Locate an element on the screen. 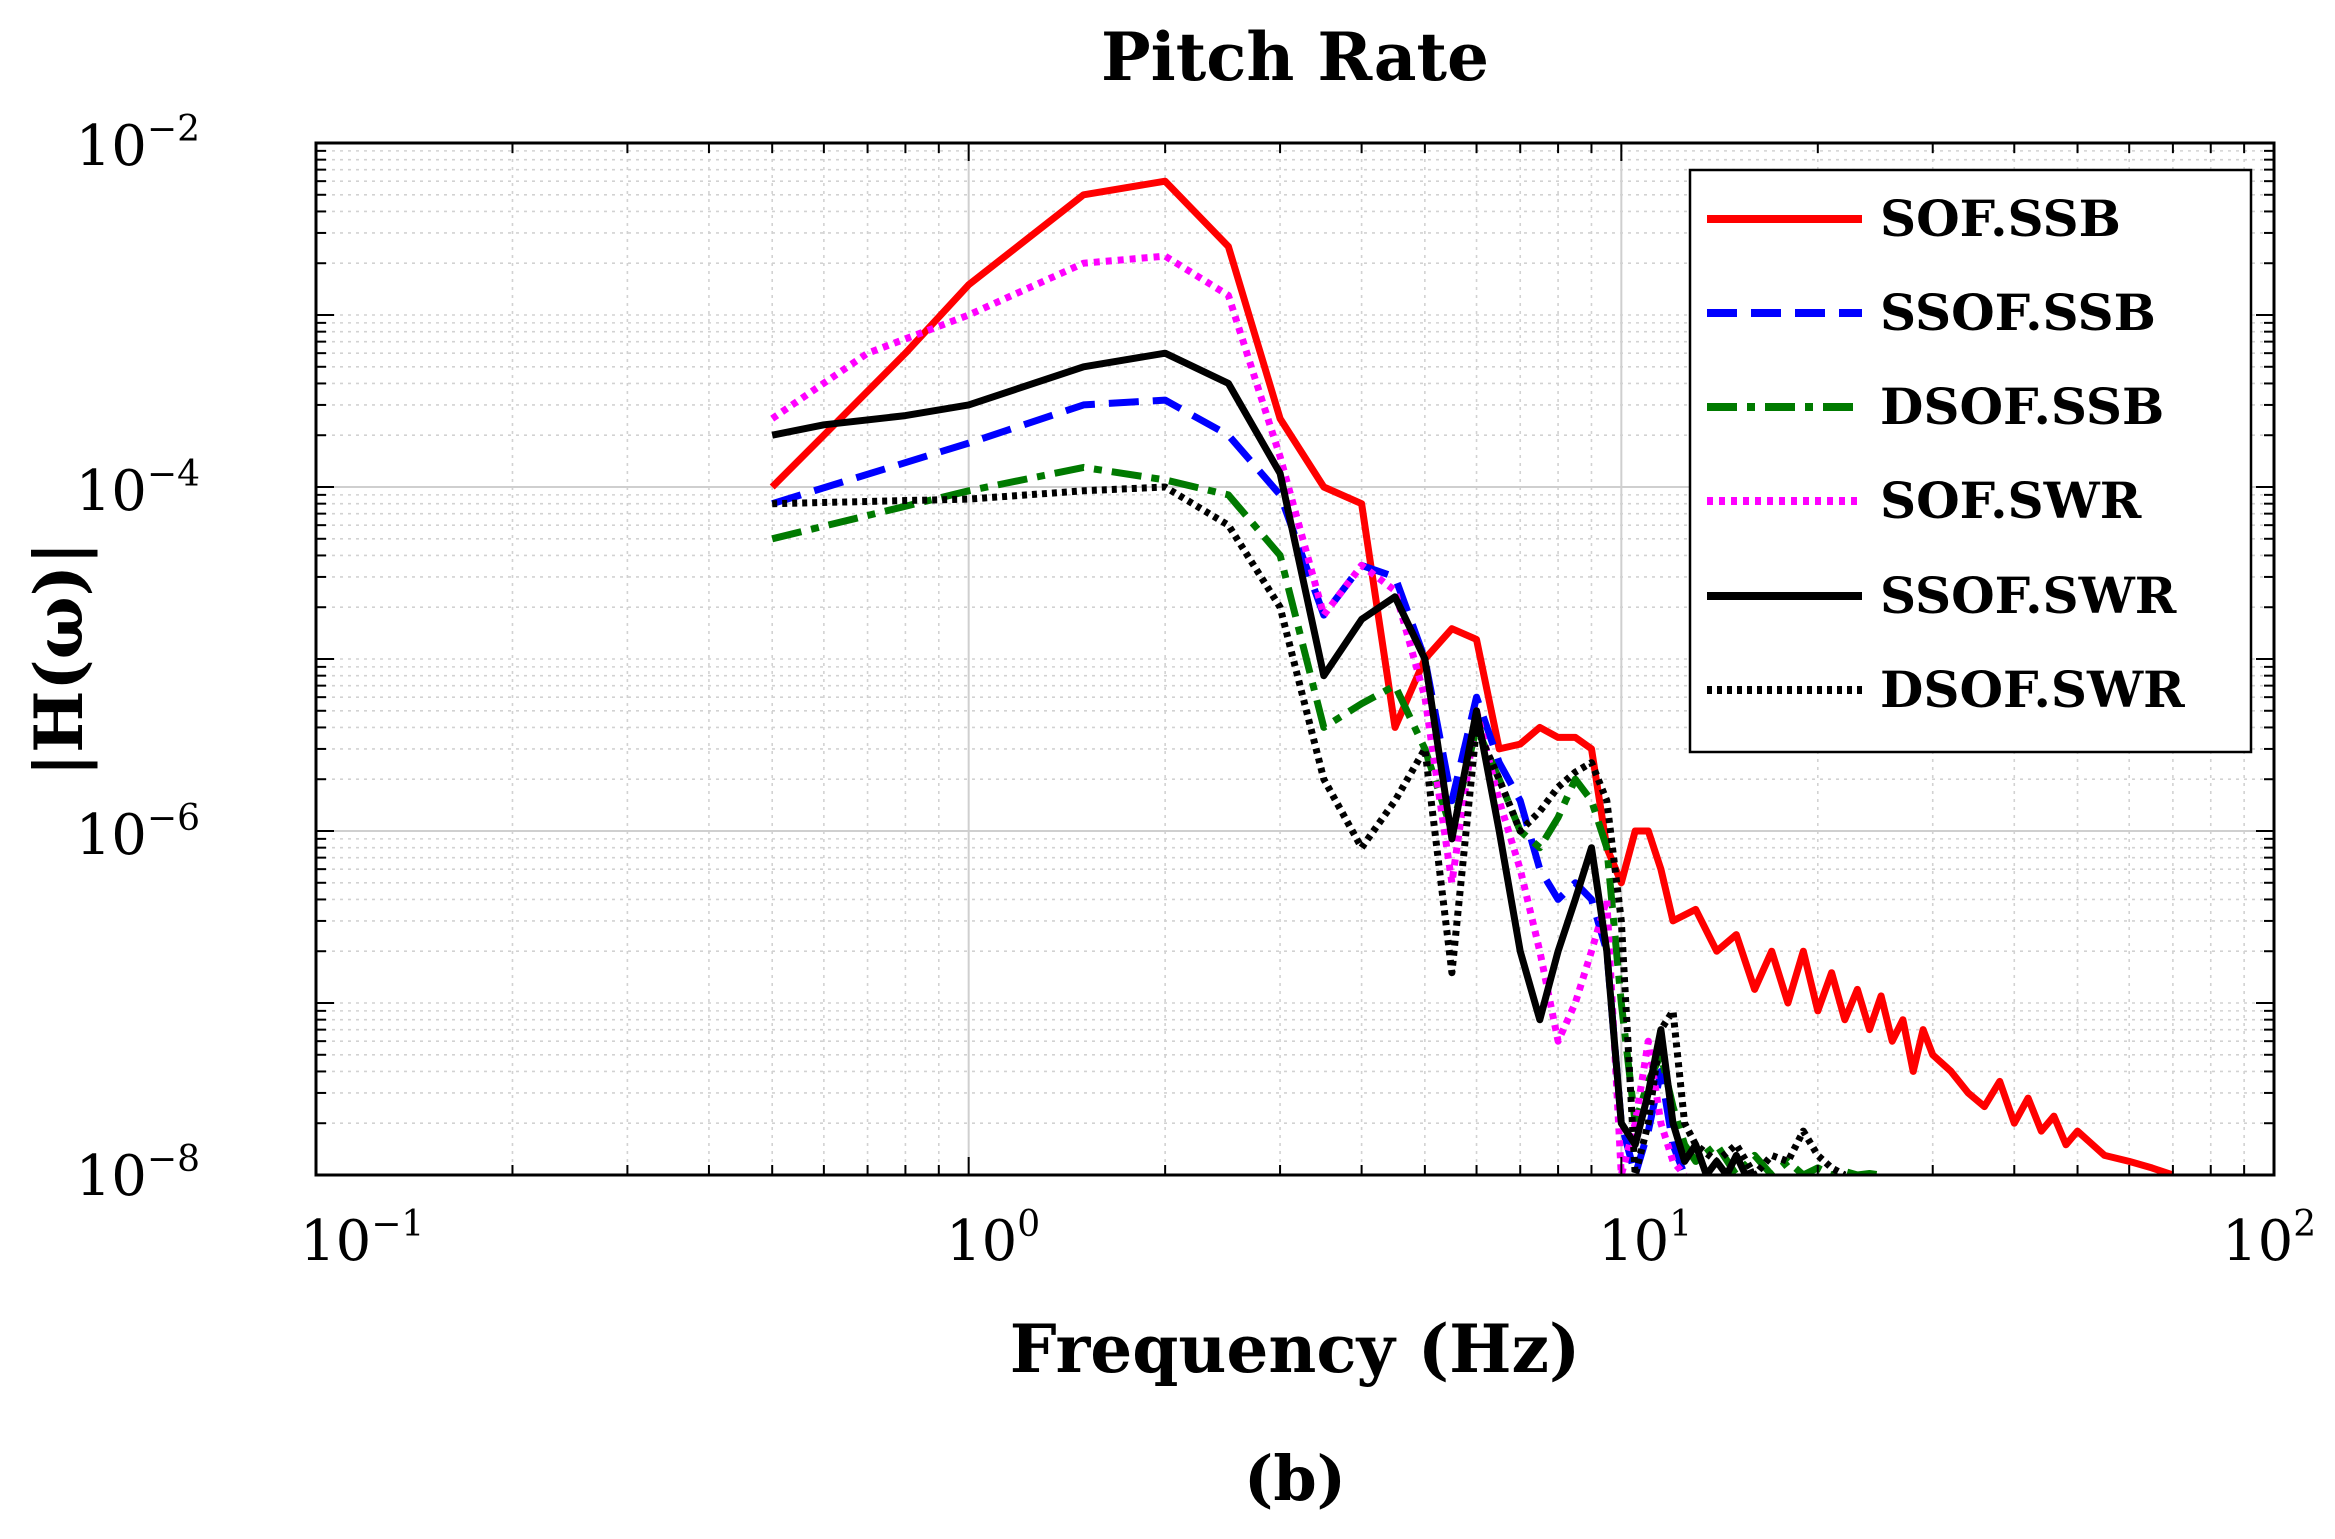 Image resolution: width=2335 pixels, height=1539 pixels. legend-entry-dsof-ssb: DSOF.SSB is located at coordinates (1935, 406).